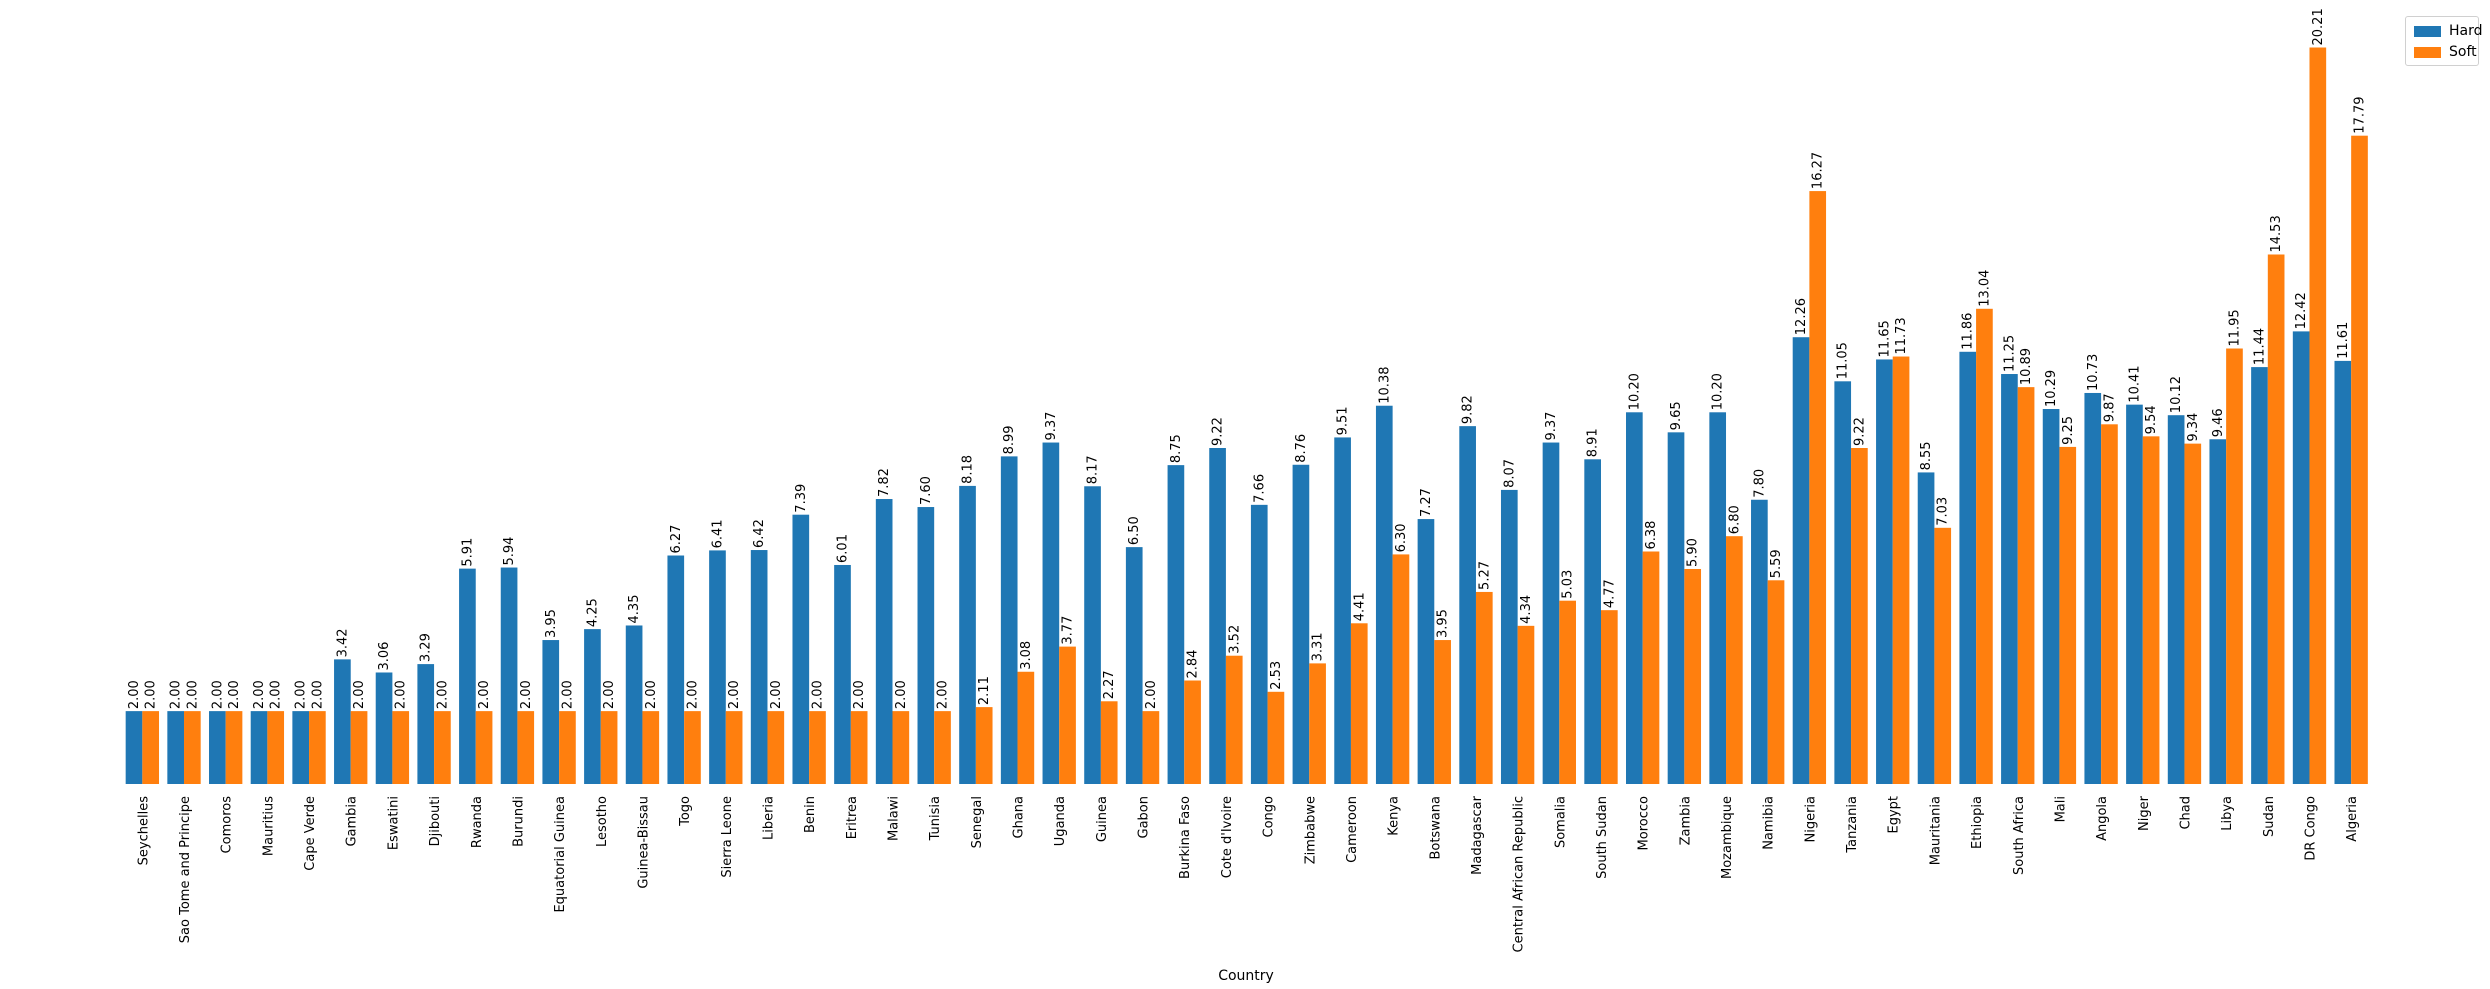  What do you see at coordinates (935, 818) in the screenshot?
I see `x-tick-label-tunisia: Tunisia` at bounding box center [935, 818].